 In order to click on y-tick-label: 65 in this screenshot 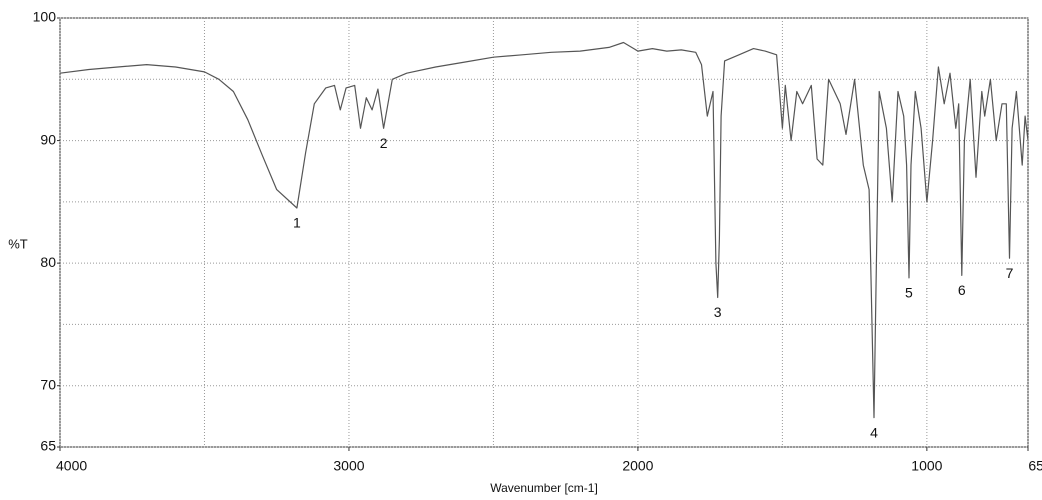, I will do `click(48, 446)`.